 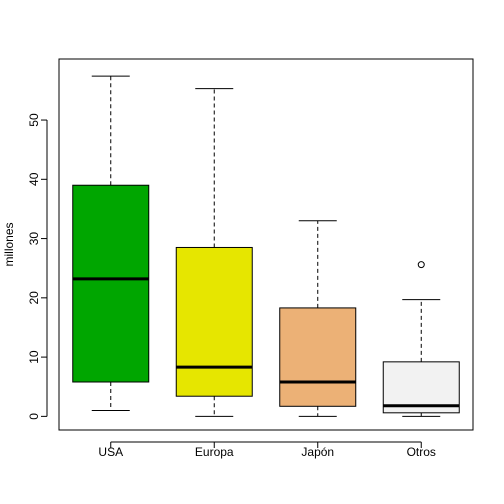 What do you see at coordinates (9, 244) in the screenshot?
I see `y-axis-title: millones` at bounding box center [9, 244].